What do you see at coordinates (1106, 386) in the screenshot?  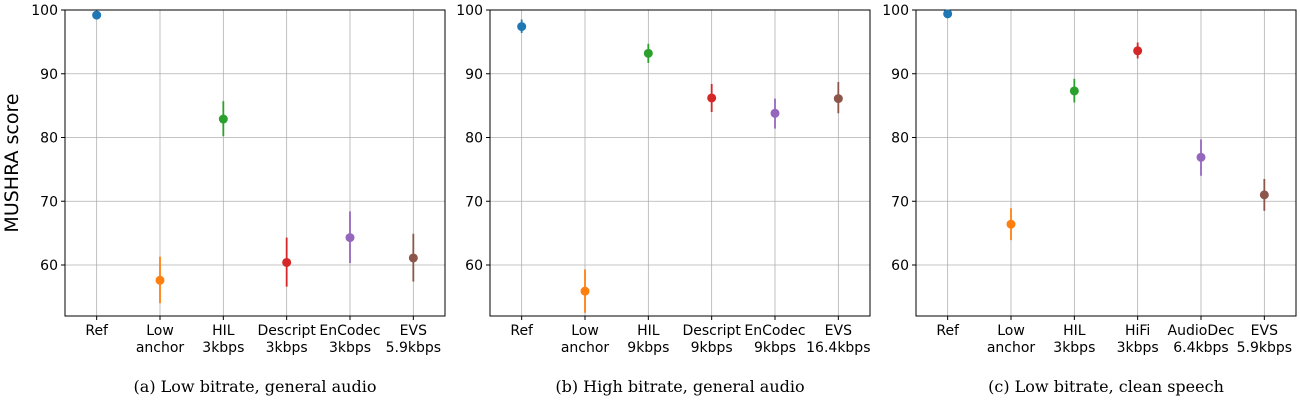 I see `panel-caption: (c) Low bitrate, clean speech` at bounding box center [1106, 386].